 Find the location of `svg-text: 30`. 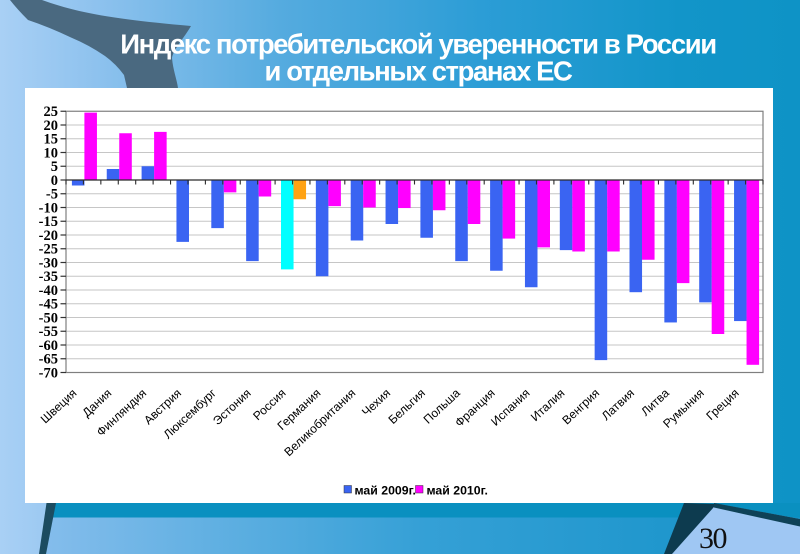

svg-text: 30 is located at coordinates (713, 538).